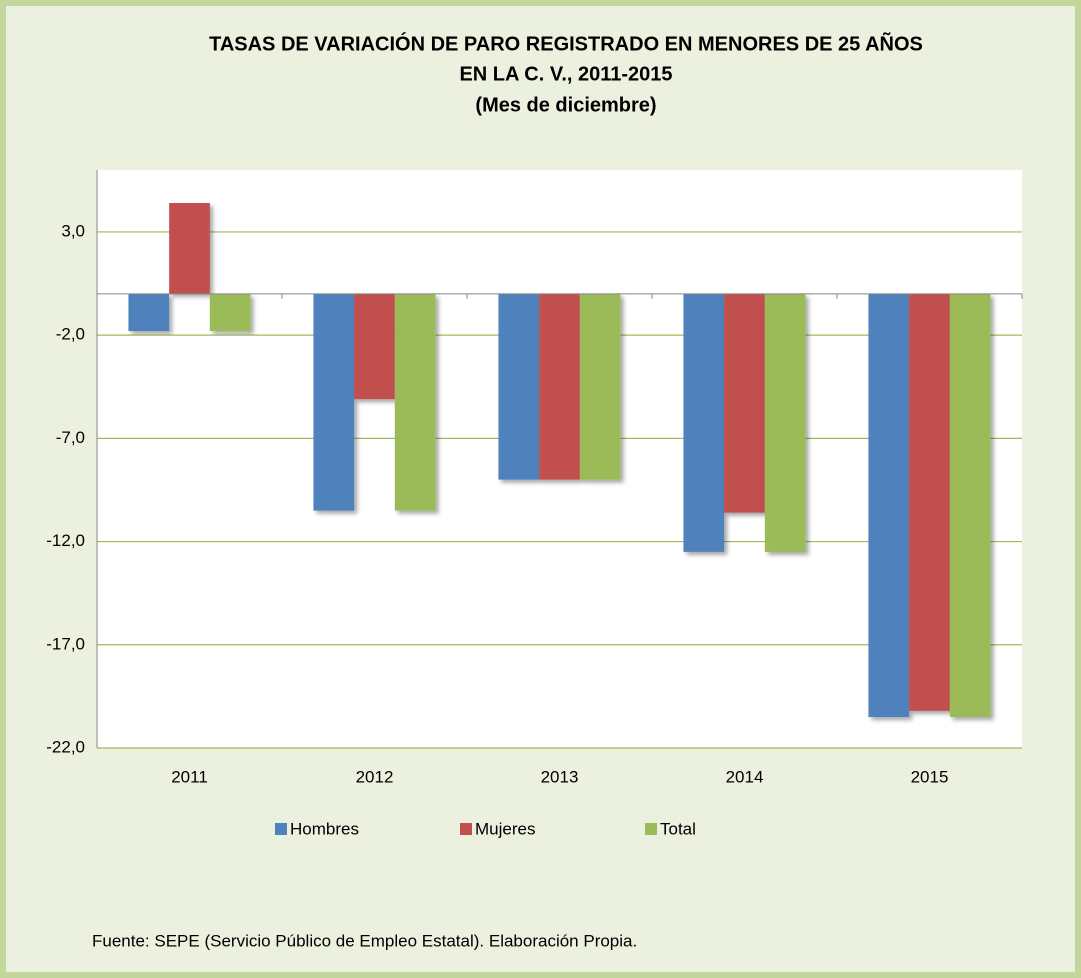 The image size is (1081, 978). What do you see at coordinates (65, 746) in the screenshot?
I see `y-tick-label: -22,0` at bounding box center [65, 746].